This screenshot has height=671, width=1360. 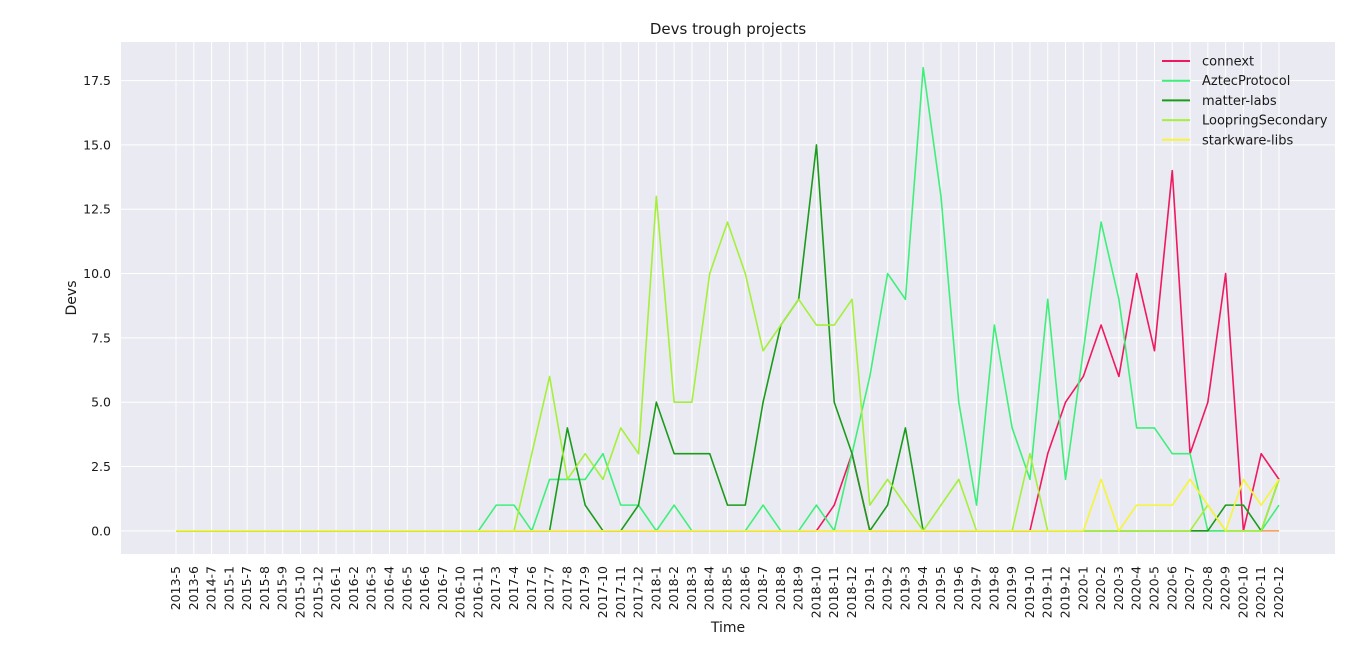 What do you see at coordinates (193, 588) in the screenshot?
I see `x-tick-label: 2013-6` at bounding box center [193, 588].